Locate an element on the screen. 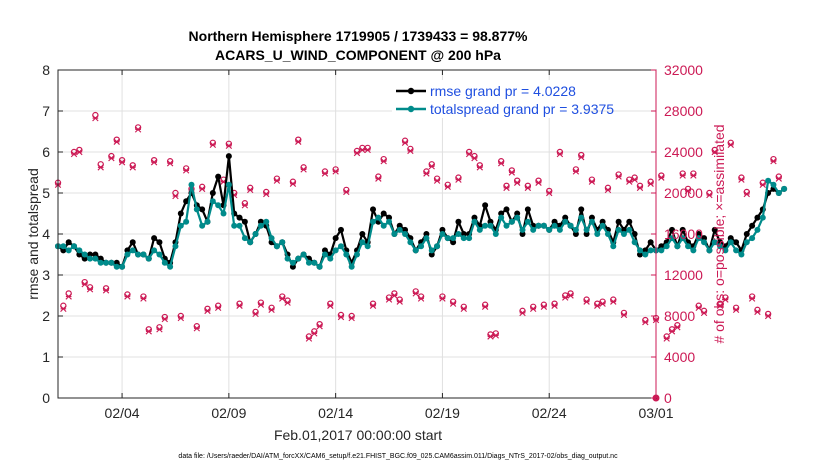 Image resolution: width=830 pixels, height=475 pixels. y2-tick-label: 24000 is located at coordinates (683, 152).